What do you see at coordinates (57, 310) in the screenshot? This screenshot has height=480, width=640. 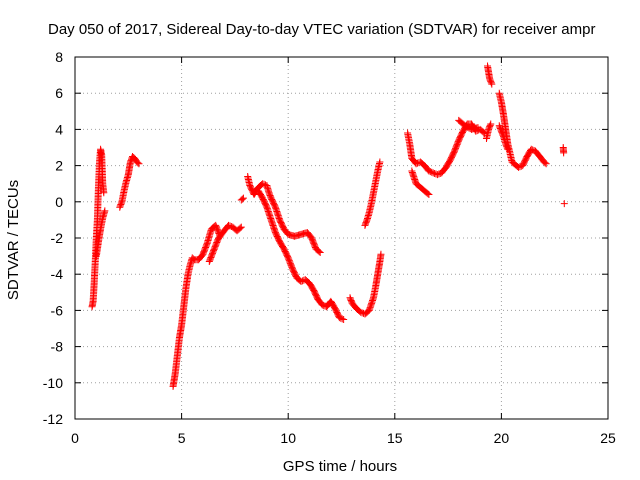 I see `y-tick-label: -6` at bounding box center [57, 310].